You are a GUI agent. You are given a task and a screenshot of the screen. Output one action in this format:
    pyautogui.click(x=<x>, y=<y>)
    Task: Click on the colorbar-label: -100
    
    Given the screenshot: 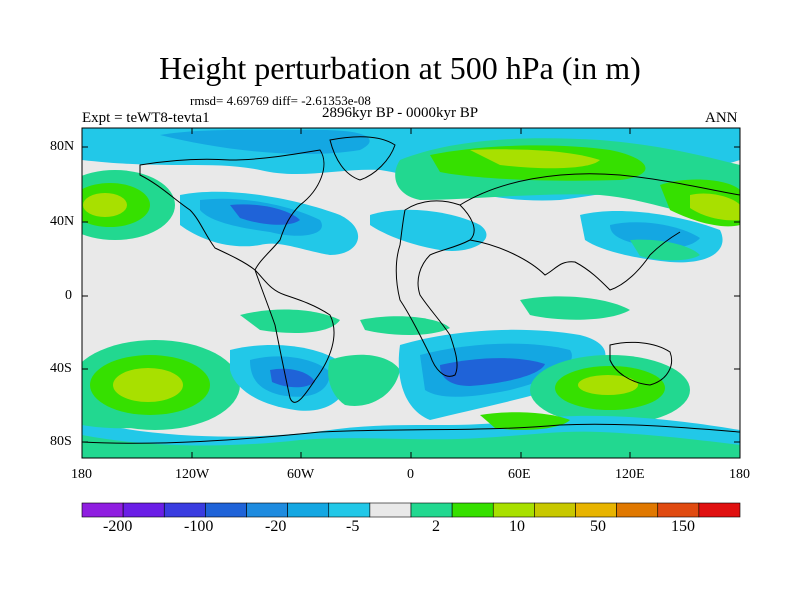 What is the action you would take?
    pyautogui.click(x=199, y=526)
    